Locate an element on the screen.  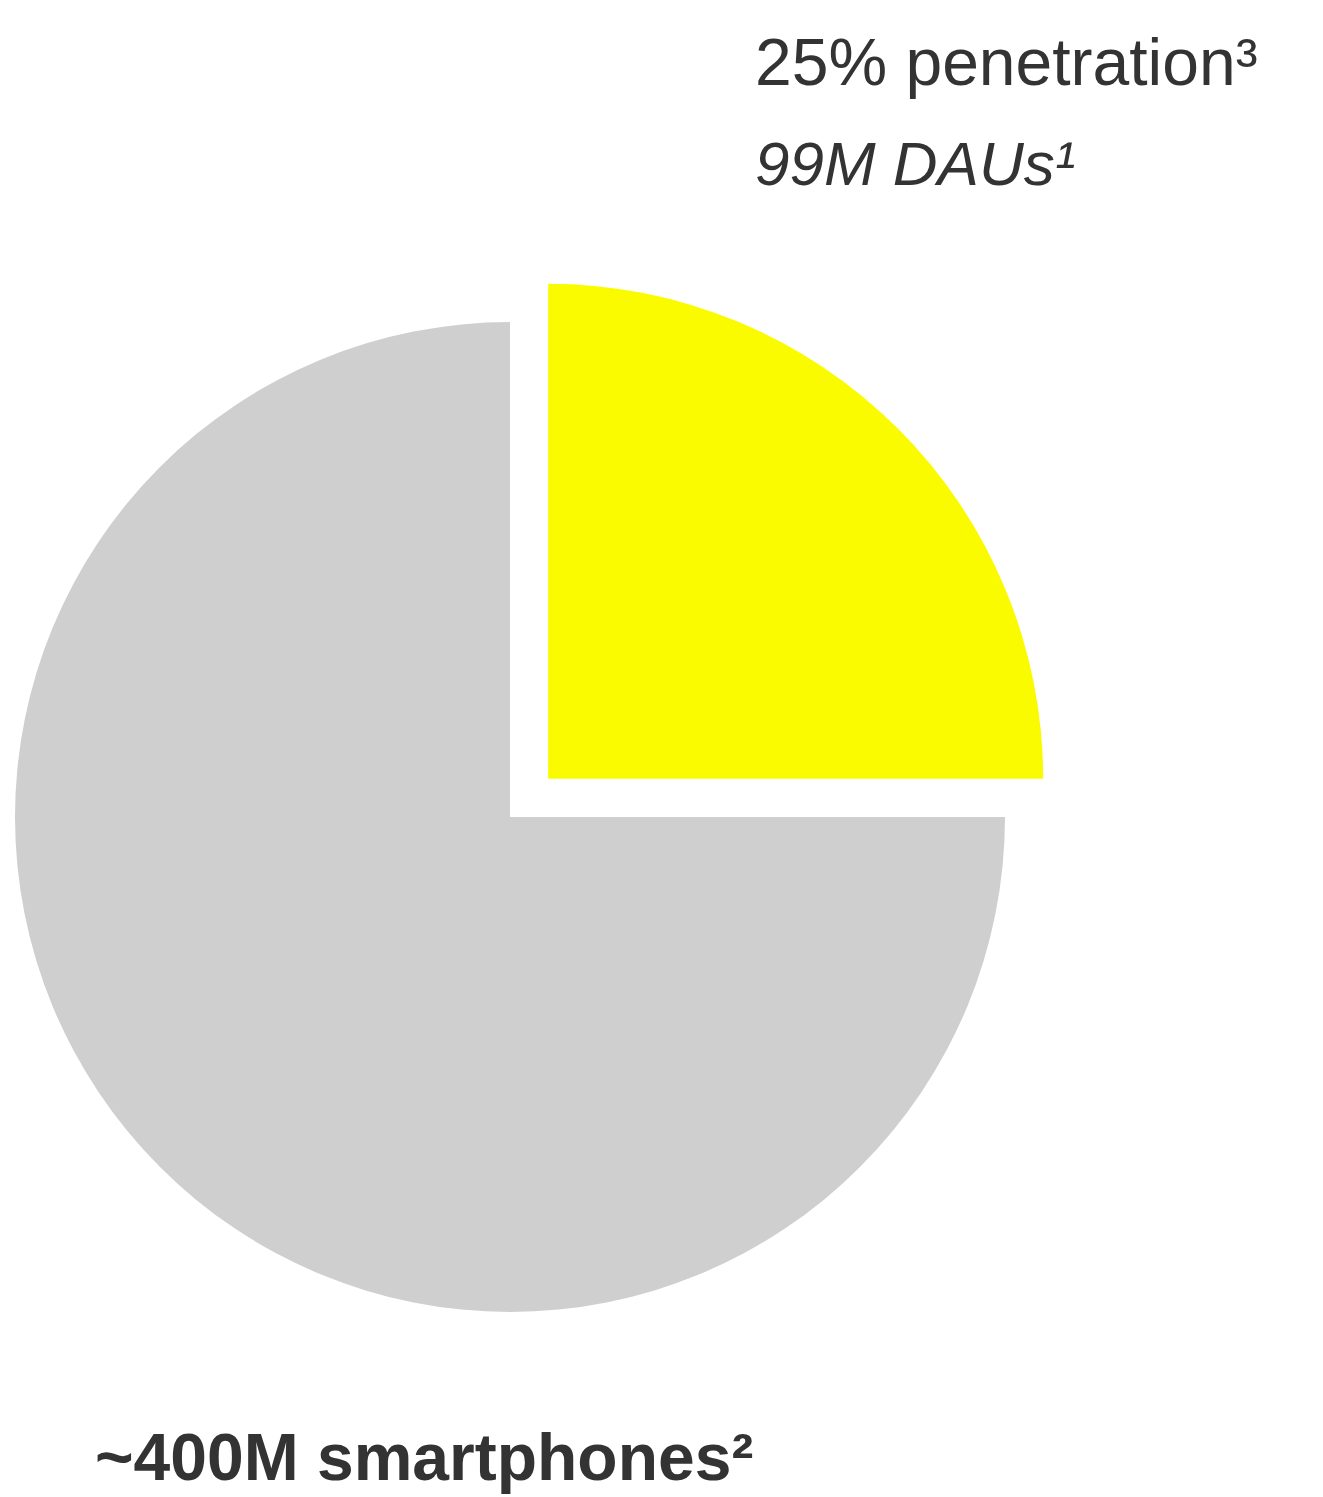
slice-label: ~400M smartphones² is located at coordinates (424, 1457).